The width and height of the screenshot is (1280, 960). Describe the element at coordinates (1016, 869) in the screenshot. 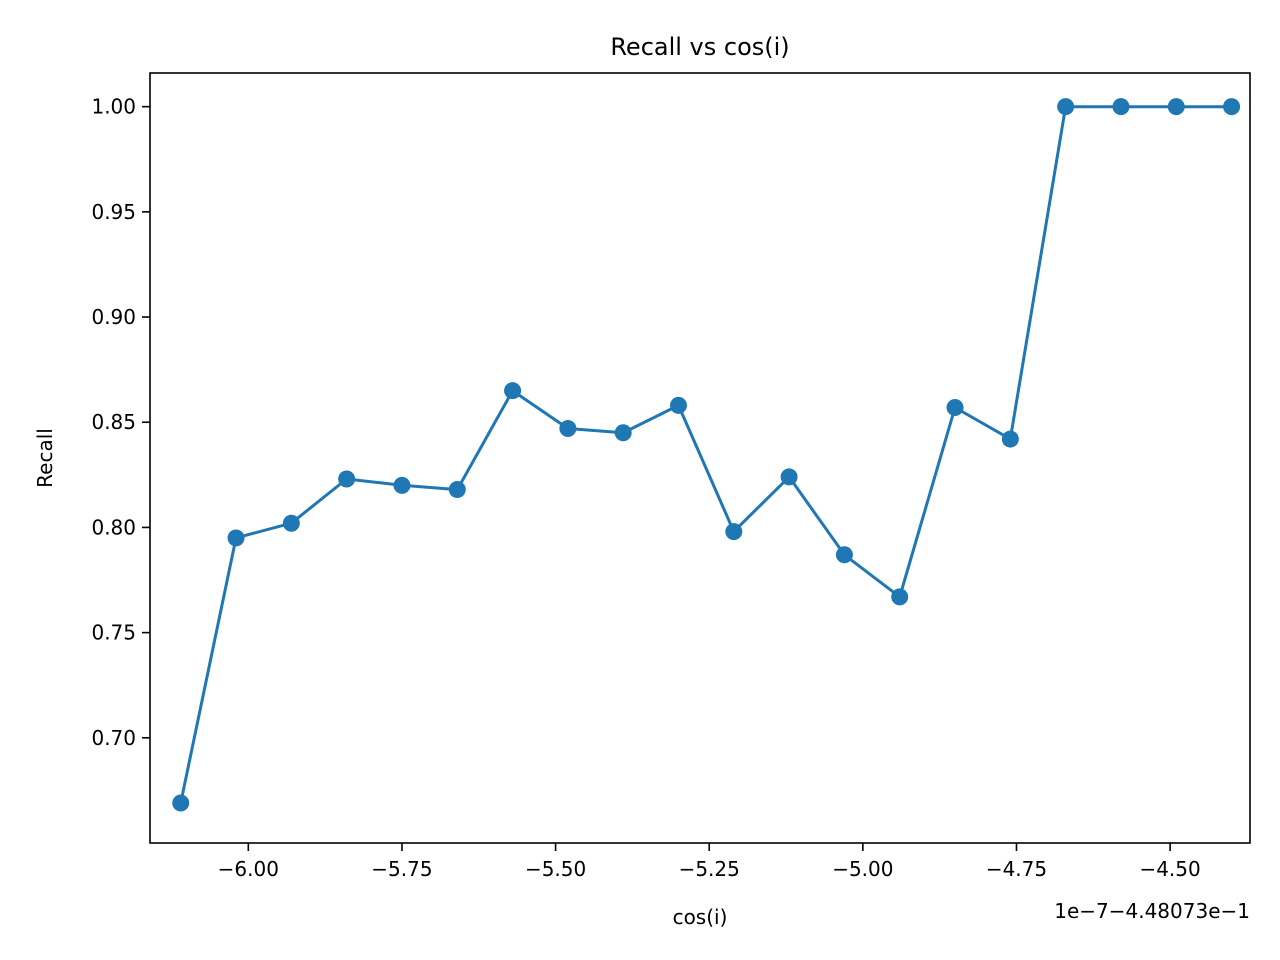

I see `x-tick-label: −4.75` at that location.